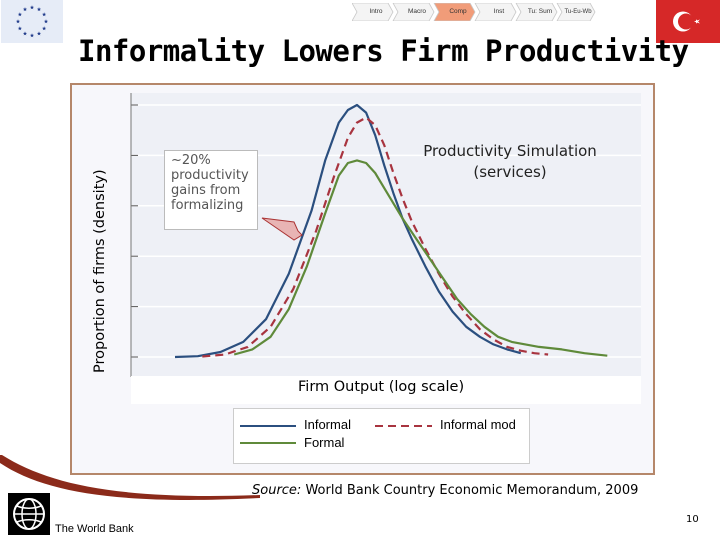 This screenshot has width=720, height=540. Describe the element at coordinates (94, 529) in the screenshot. I see `world-bank-text: The World Bank` at that location.